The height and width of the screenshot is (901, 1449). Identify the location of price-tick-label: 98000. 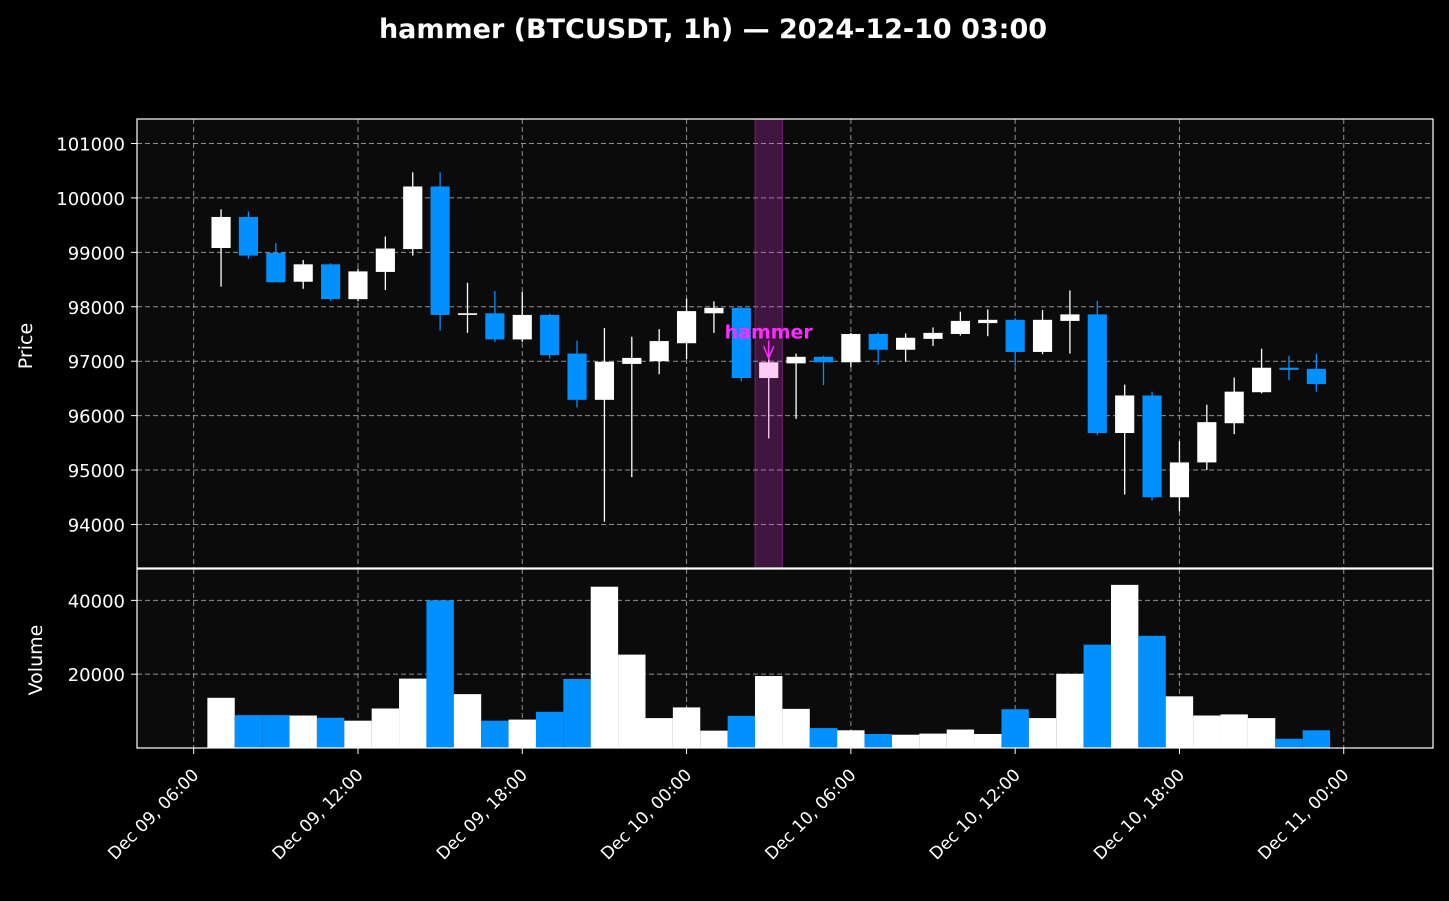
(96, 308).